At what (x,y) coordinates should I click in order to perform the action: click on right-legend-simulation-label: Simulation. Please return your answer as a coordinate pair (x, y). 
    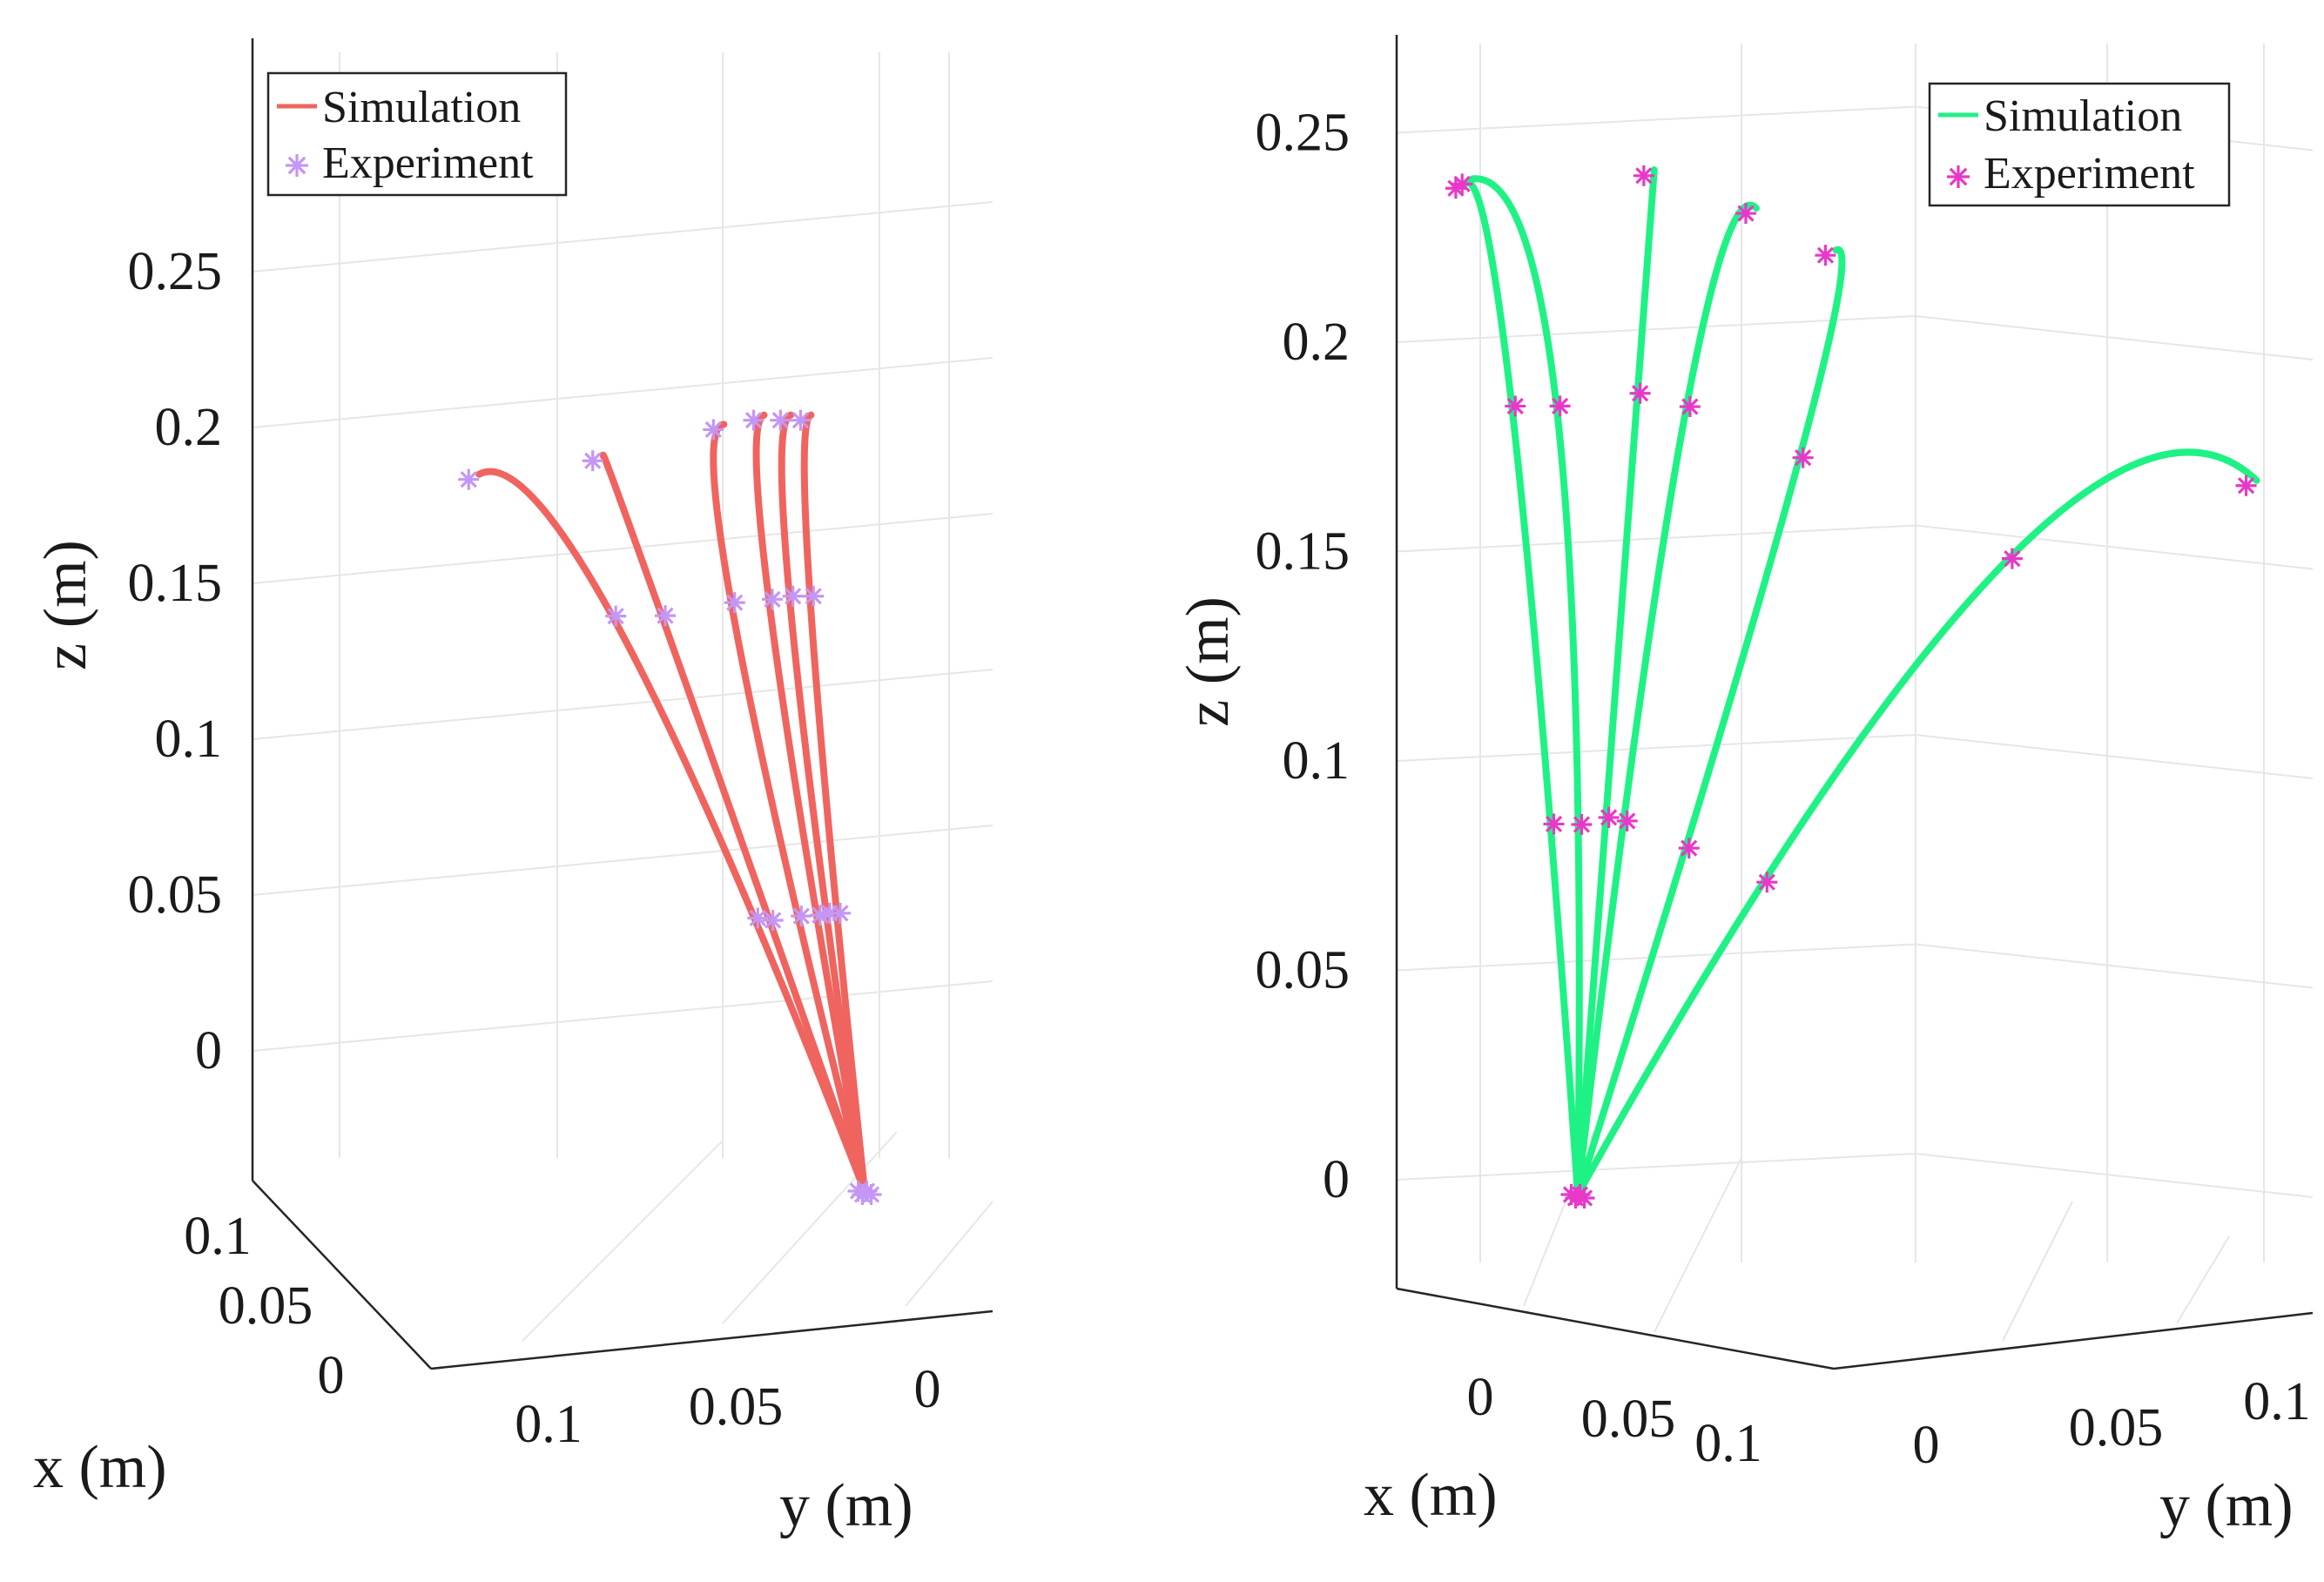
    Looking at the image, I should click on (2083, 116).